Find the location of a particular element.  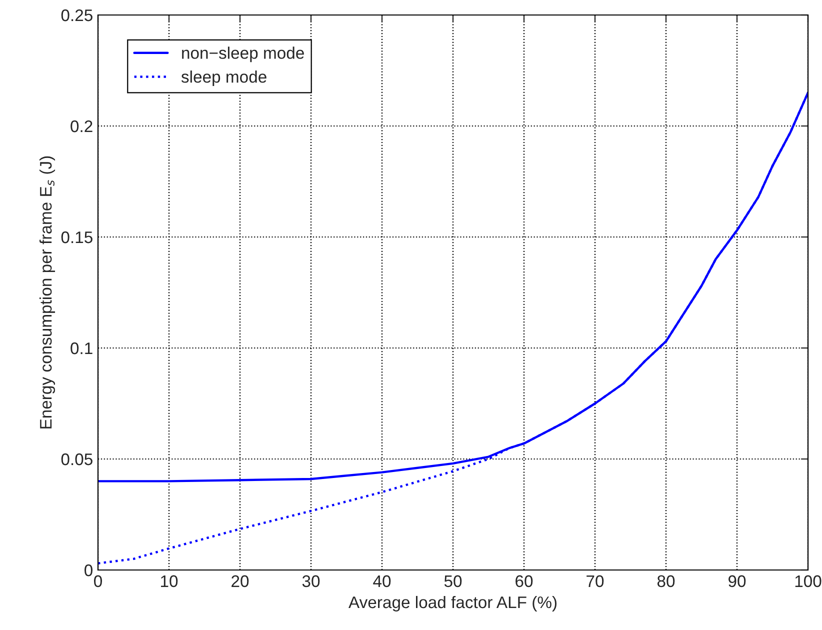

x-tick-label: 90 is located at coordinates (737, 581).